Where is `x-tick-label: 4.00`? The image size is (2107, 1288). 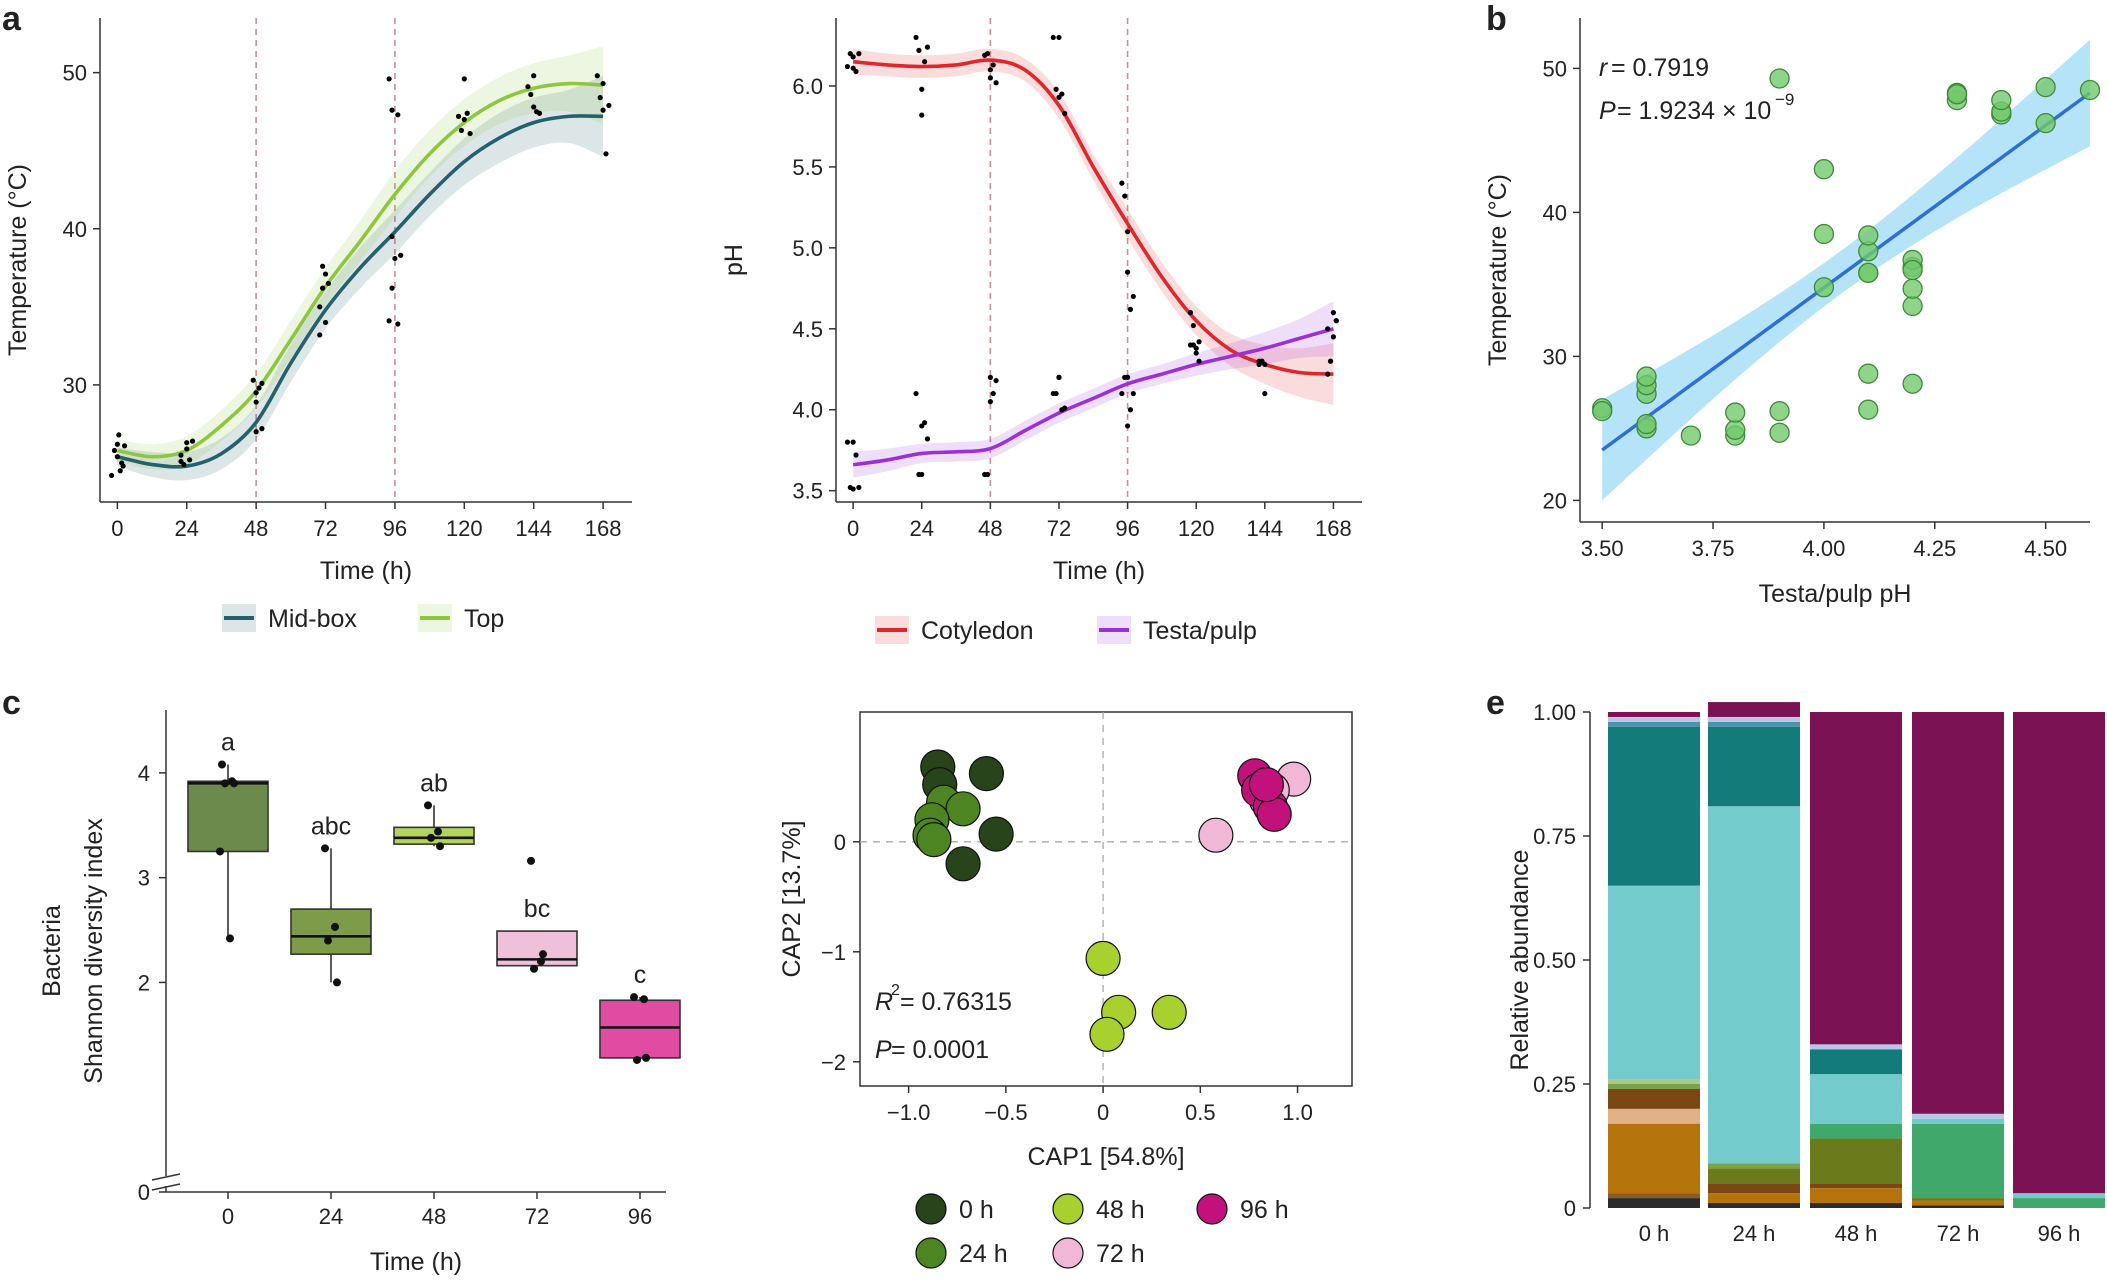 x-tick-label: 4.00 is located at coordinates (1823, 548).